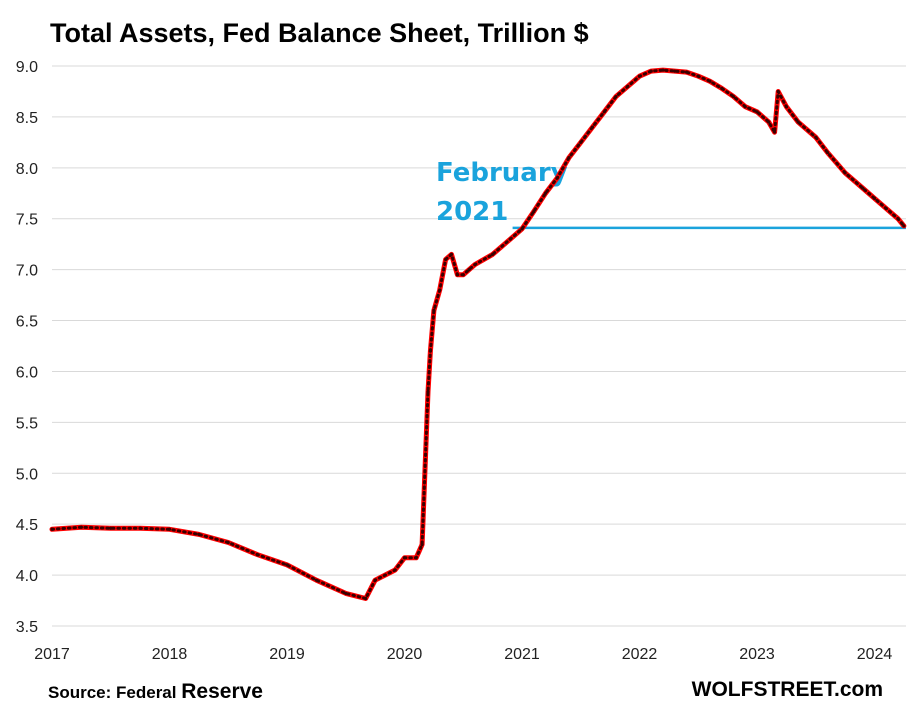 The image size is (907, 708). What do you see at coordinates (27, 271) in the screenshot?
I see `y-tick-label: 7.0` at bounding box center [27, 271].